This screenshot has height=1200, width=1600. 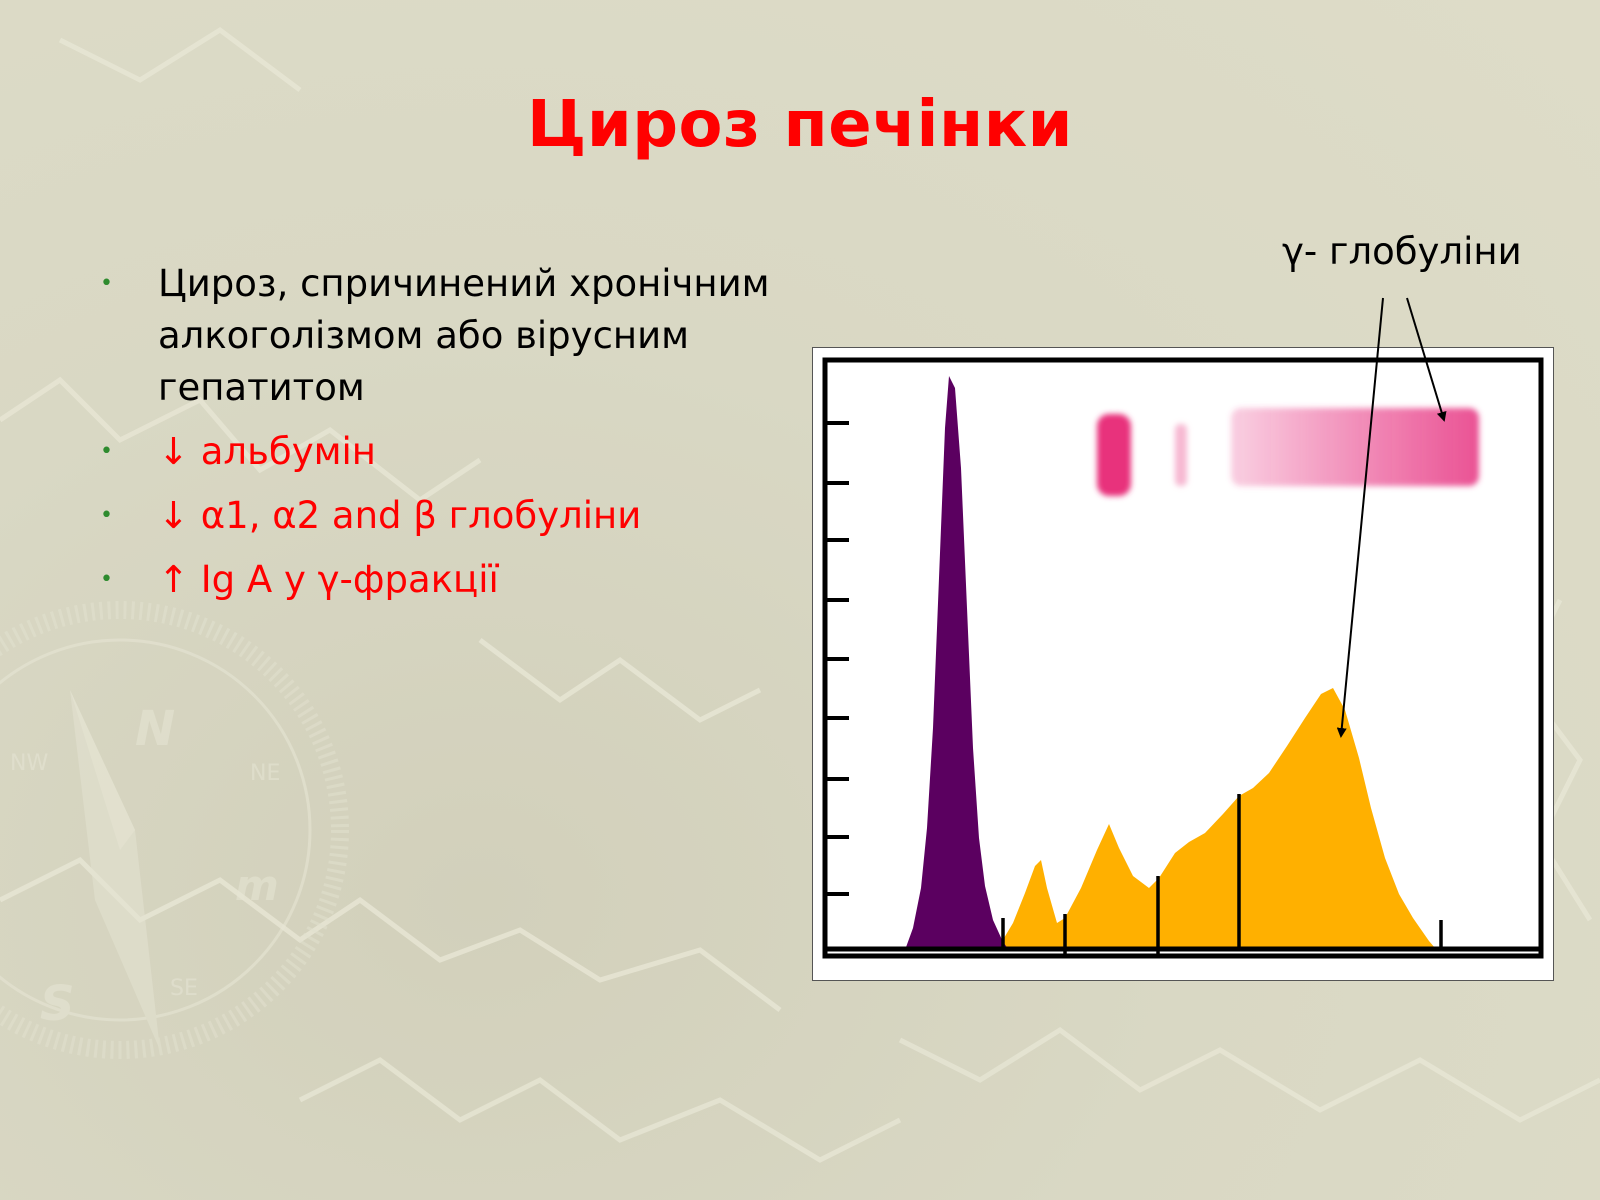 What do you see at coordinates (1222, 874) in the screenshot?
I see `fraction-divider-lines` at bounding box center [1222, 874].